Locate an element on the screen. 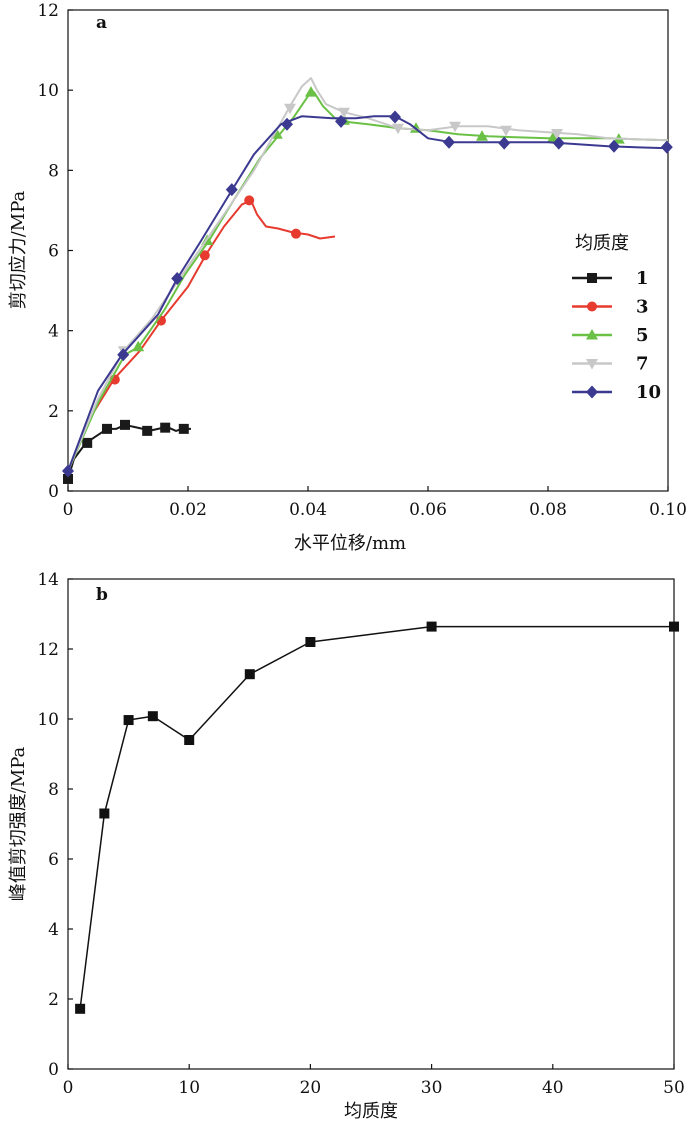  legend-label: 7 is located at coordinates (642, 364).